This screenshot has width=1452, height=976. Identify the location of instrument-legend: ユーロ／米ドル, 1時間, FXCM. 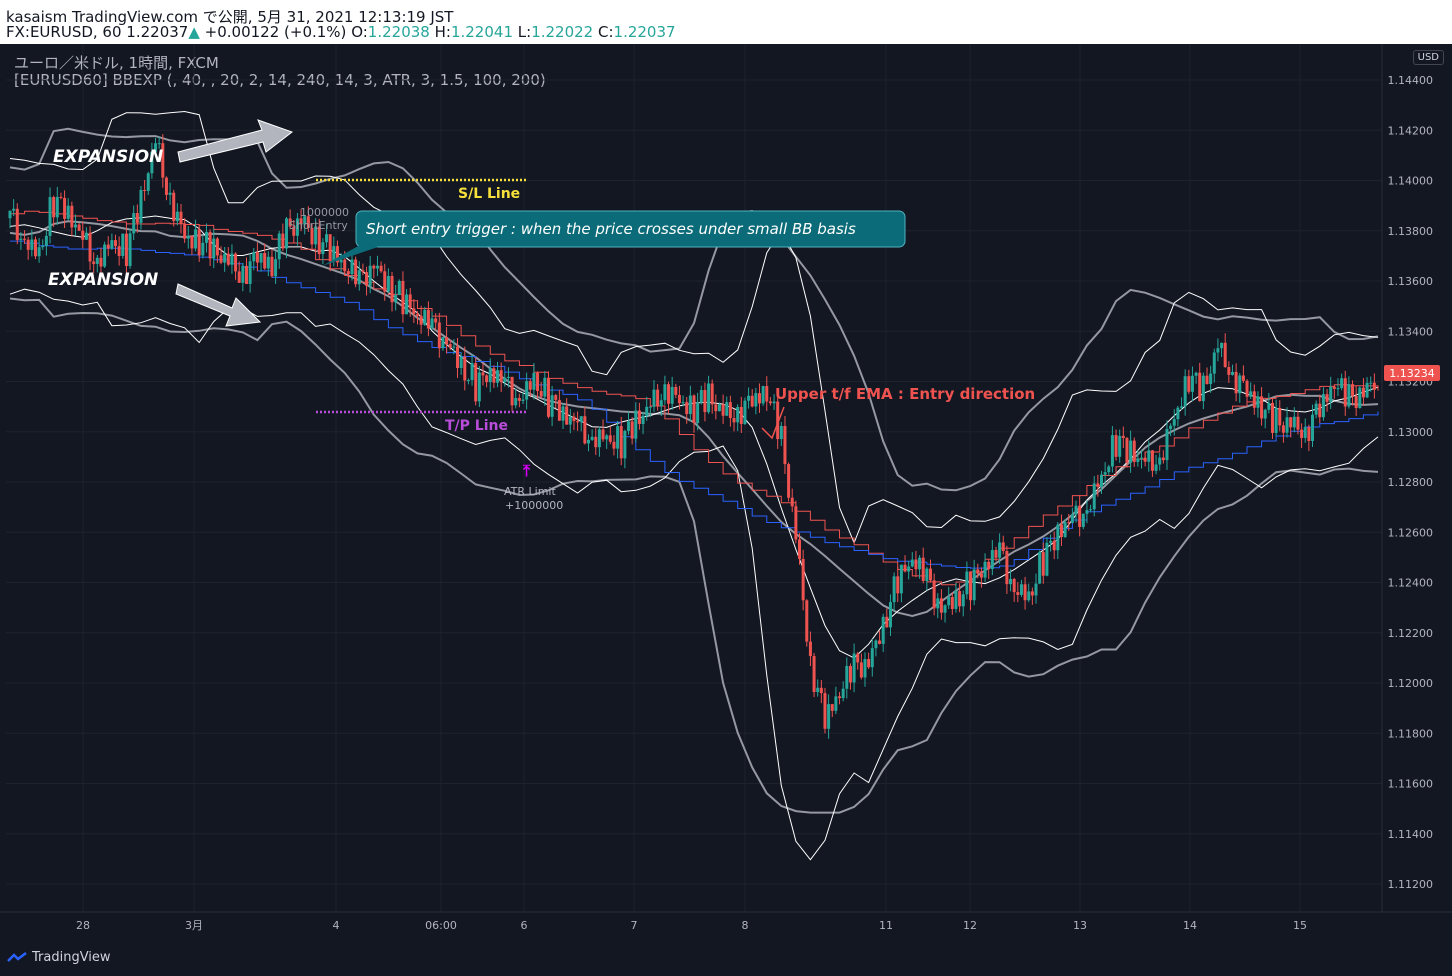
(116, 63).